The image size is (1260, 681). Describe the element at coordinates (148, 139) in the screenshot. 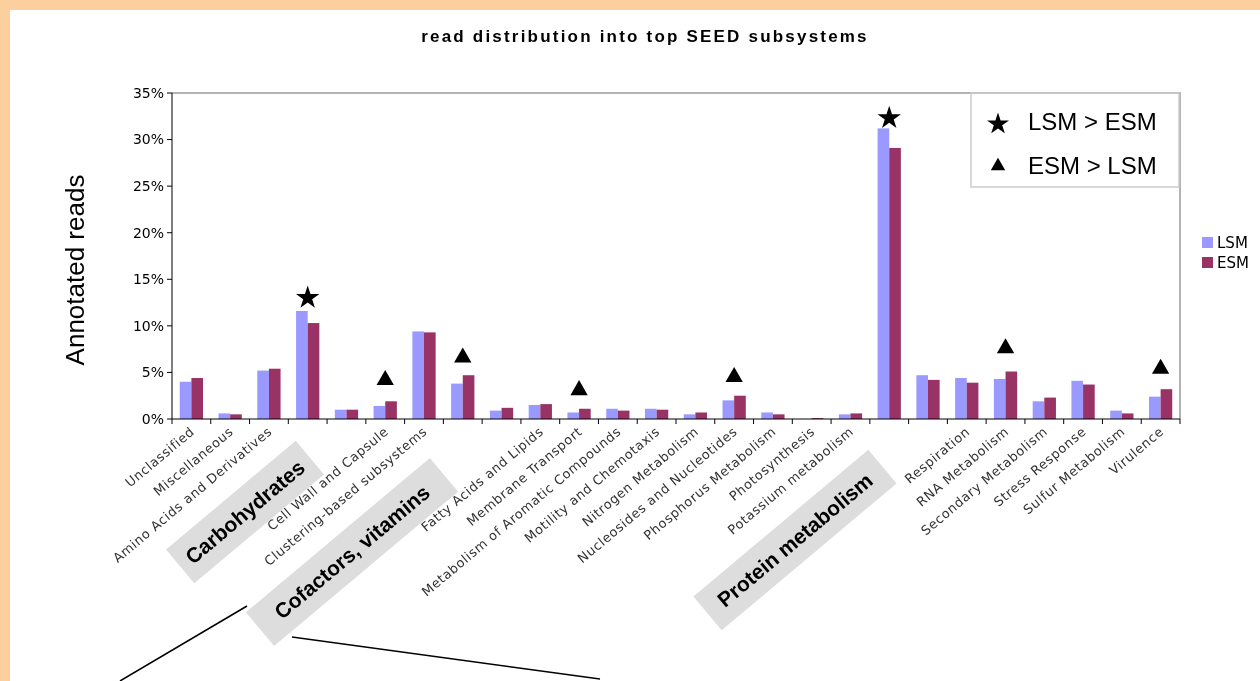

I see `y-tick-label: 30%` at that location.